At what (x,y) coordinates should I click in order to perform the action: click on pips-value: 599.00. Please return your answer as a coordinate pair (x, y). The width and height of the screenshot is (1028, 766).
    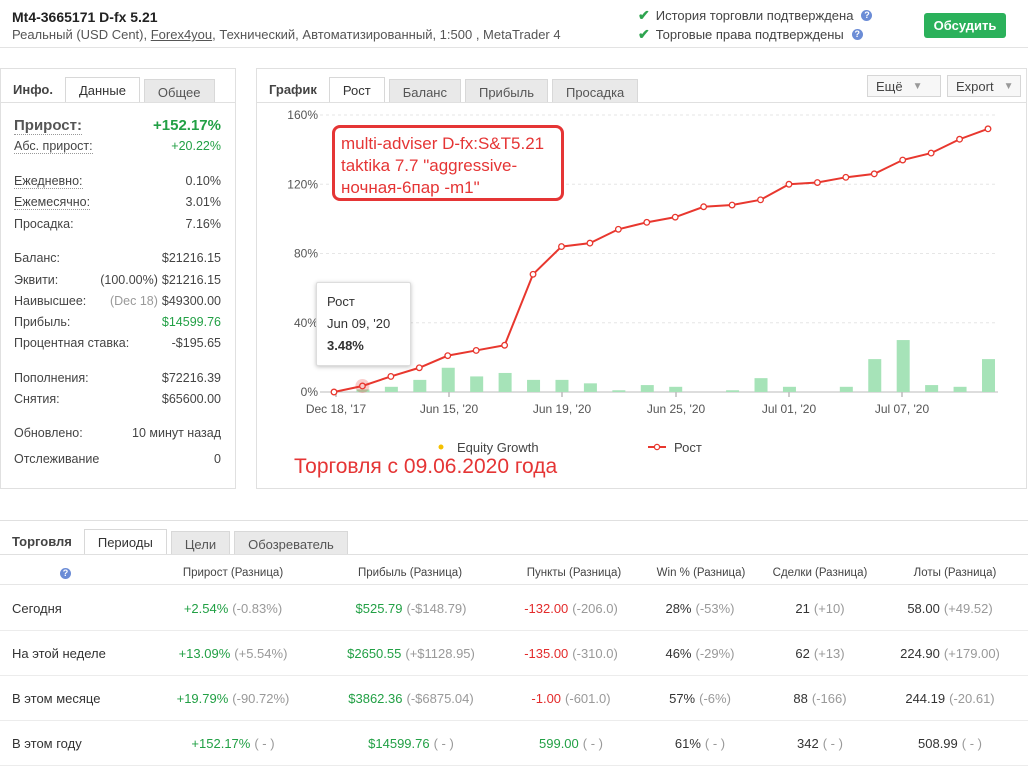
    Looking at the image, I should click on (559, 743).